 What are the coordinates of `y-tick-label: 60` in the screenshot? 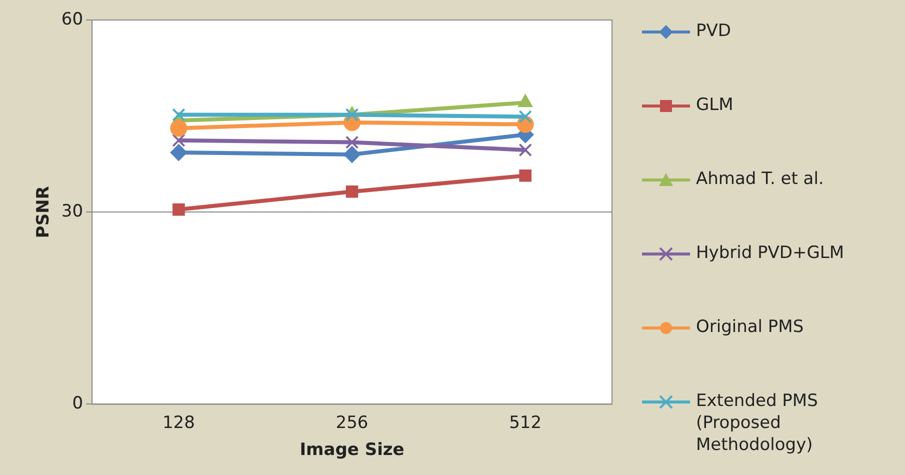 It's located at (72, 19).